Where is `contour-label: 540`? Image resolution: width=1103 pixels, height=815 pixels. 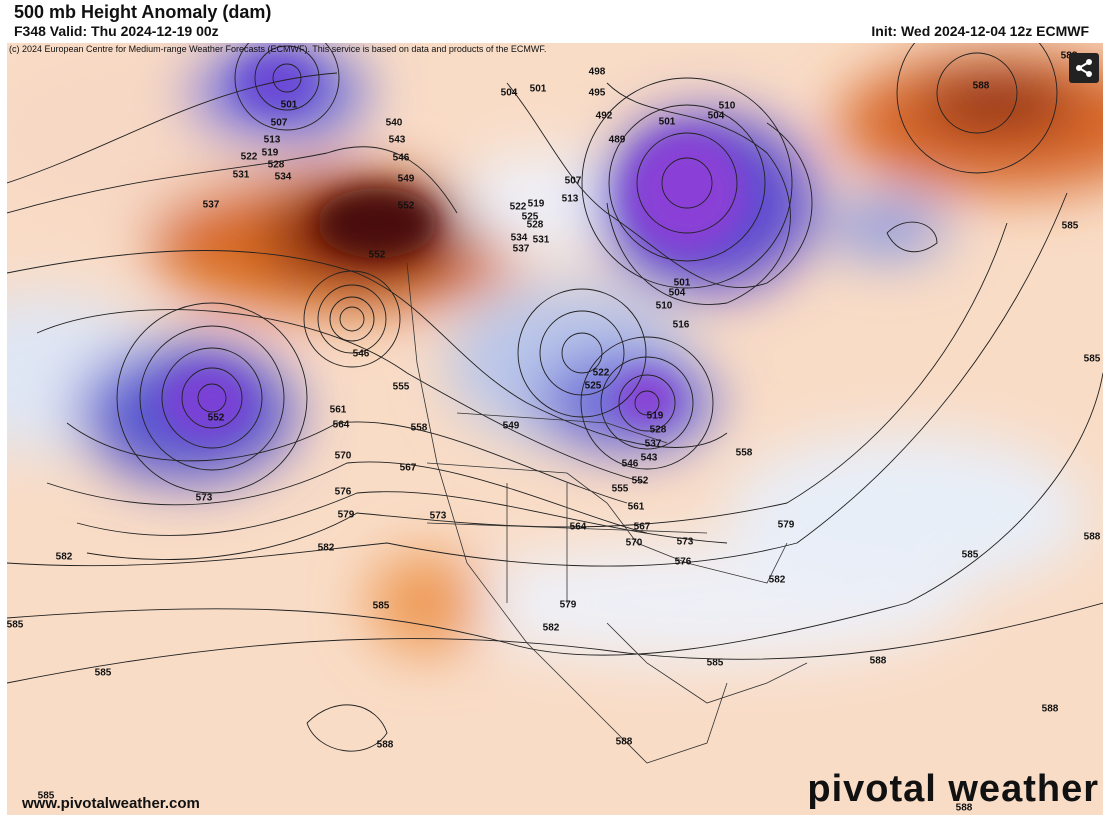 contour-label: 540 is located at coordinates (394, 123).